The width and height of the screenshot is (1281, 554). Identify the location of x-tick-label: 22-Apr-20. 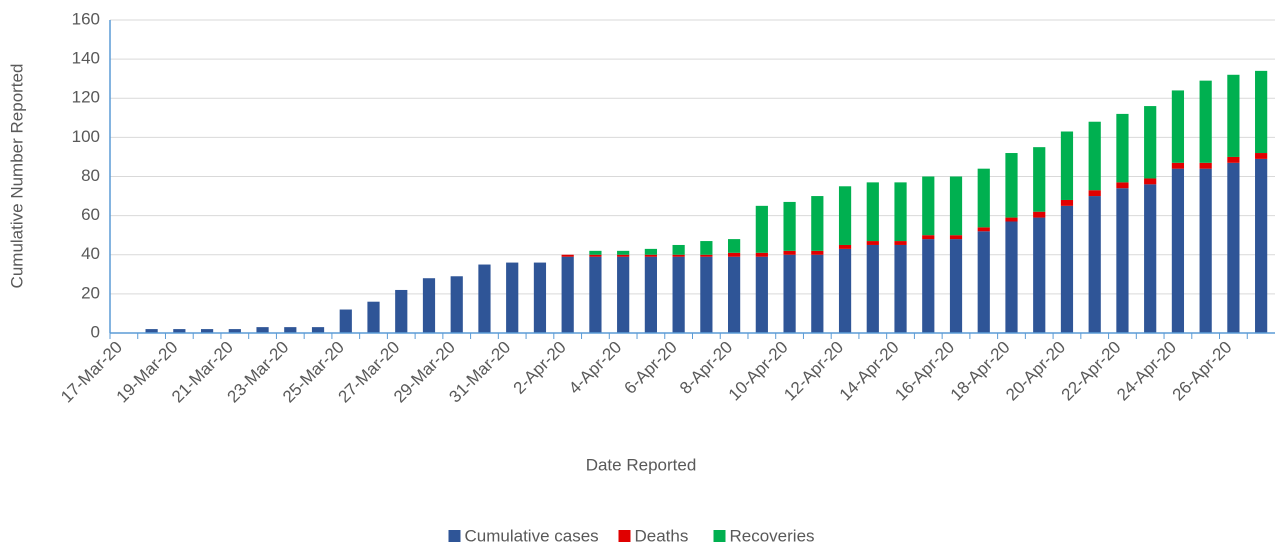
(1091, 371).